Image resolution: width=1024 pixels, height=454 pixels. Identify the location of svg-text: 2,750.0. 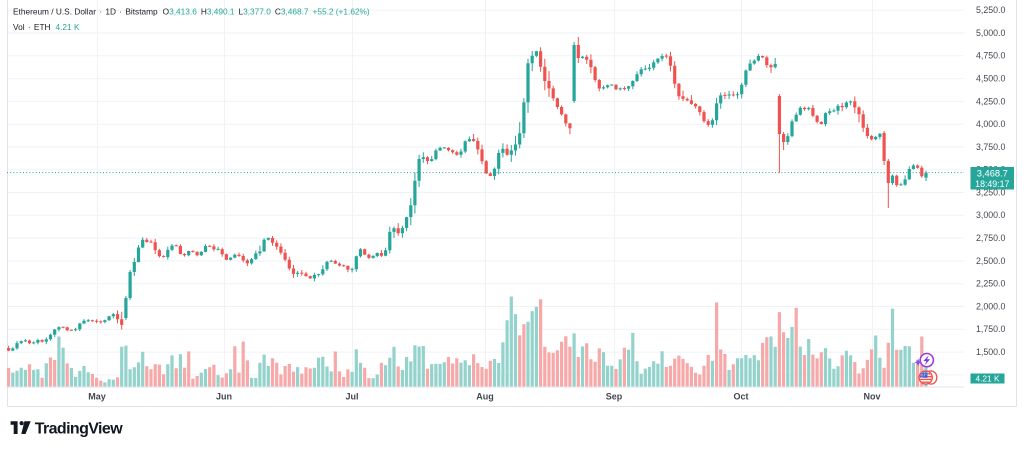
(990, 238).